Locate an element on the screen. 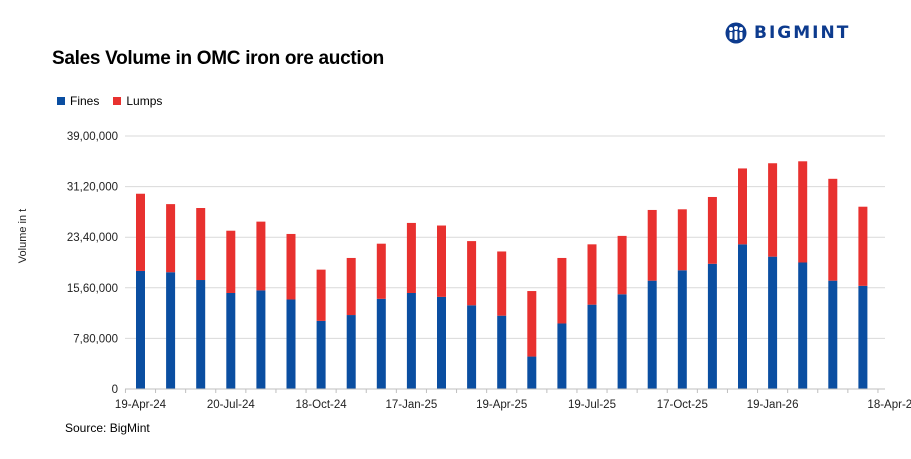 The height and width of the screenshot is (459, 911). legend-swatch-lumps is located at coordinates (117, 101).